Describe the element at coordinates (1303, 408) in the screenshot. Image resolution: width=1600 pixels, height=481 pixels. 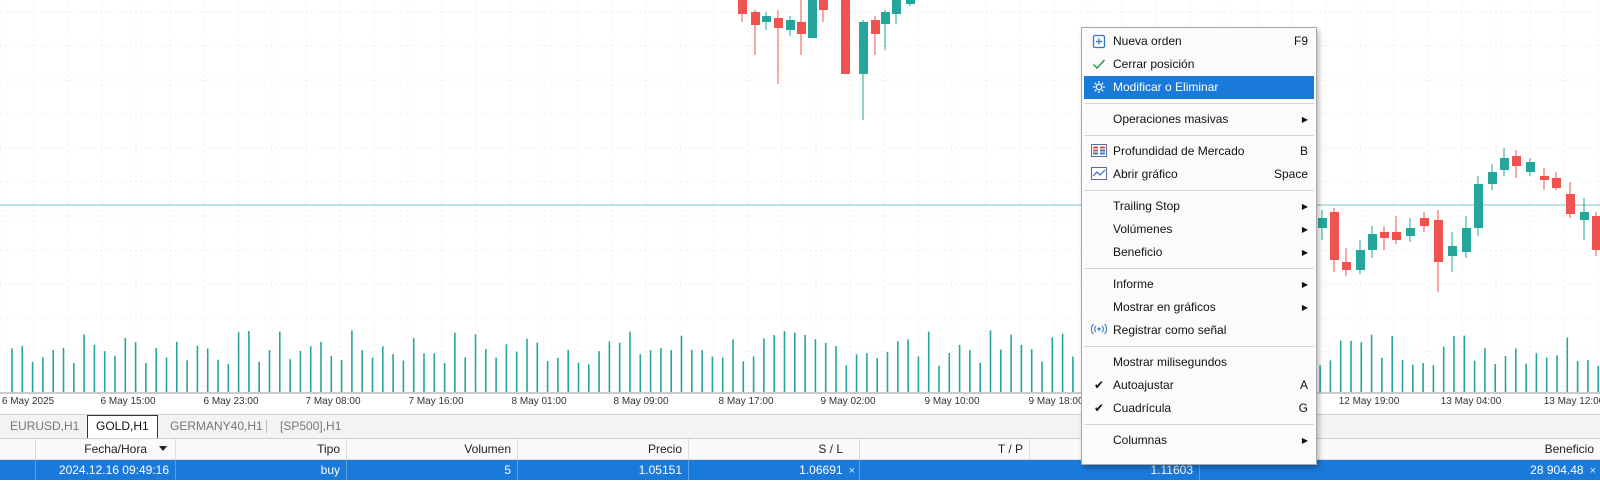
I see `menu-shortcut: G` at that location.